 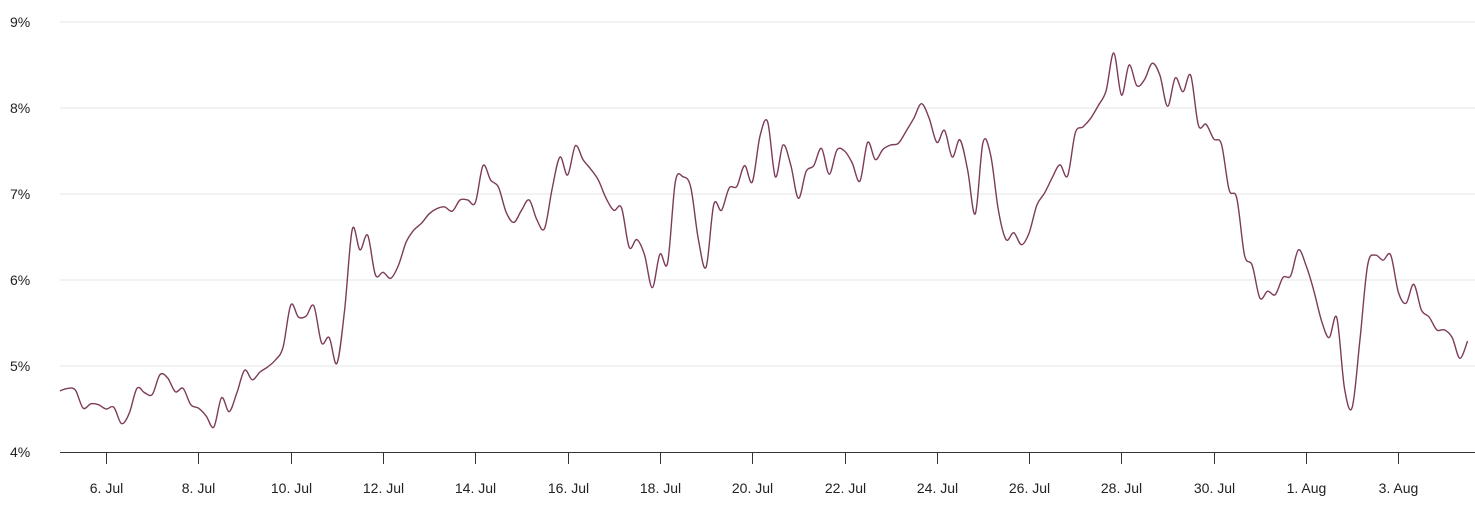 I want to click on x-tick-label: 16. Jul, so click(x=568, y=488).